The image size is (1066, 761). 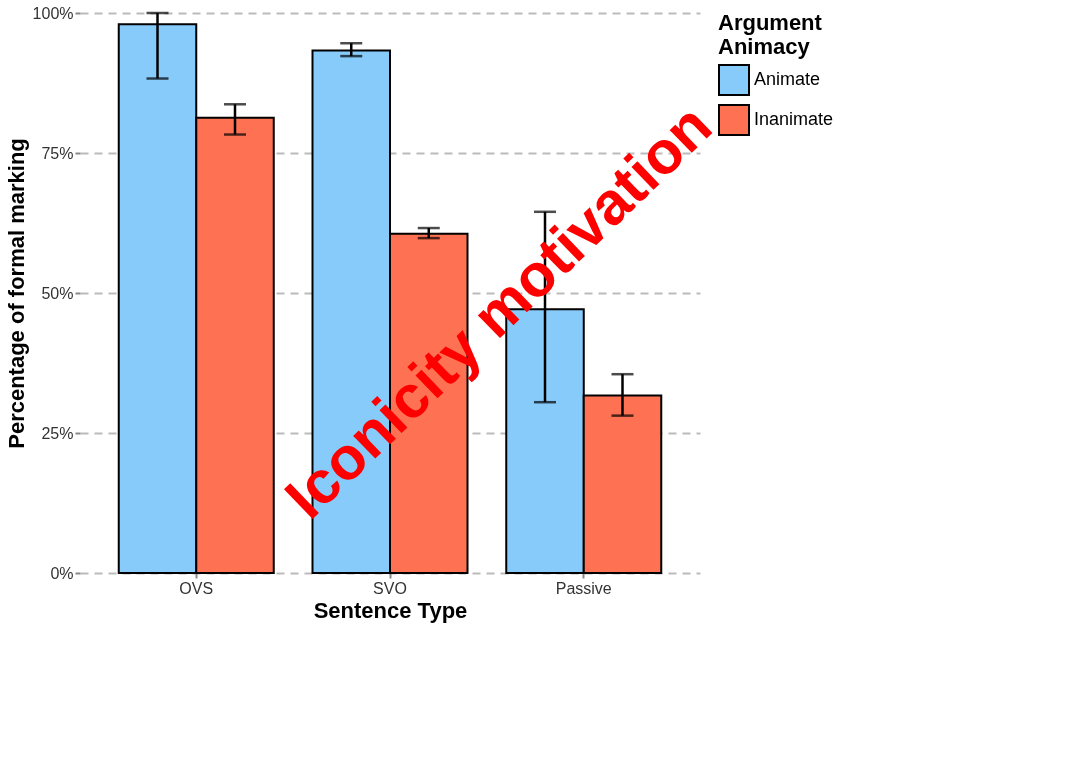 I want to click on legend-label: Animate, so click(x=787, y=79).